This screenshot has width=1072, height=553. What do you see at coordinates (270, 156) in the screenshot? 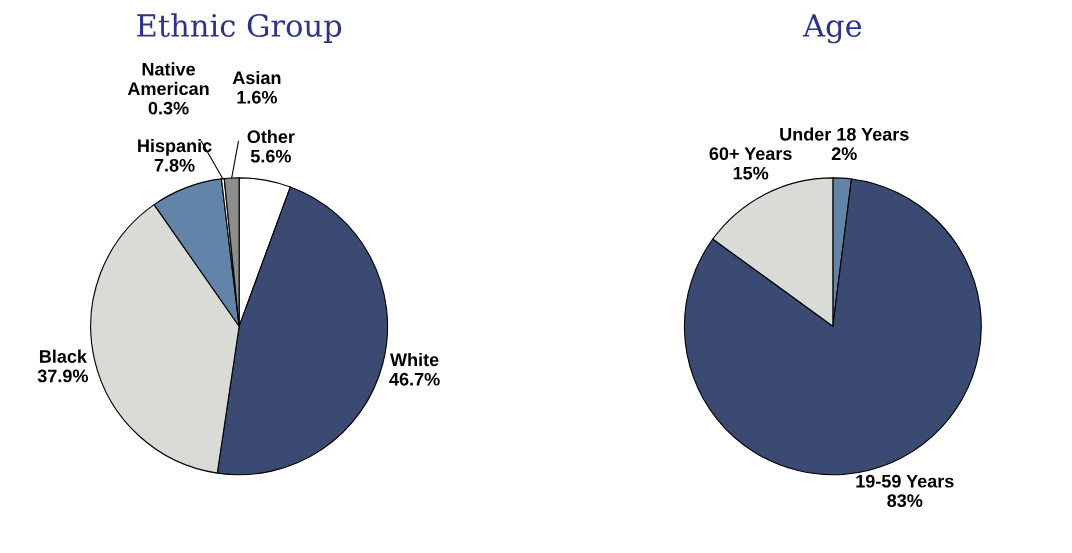
I see `data-label: 5.6%` at bounding box center [270, 156].